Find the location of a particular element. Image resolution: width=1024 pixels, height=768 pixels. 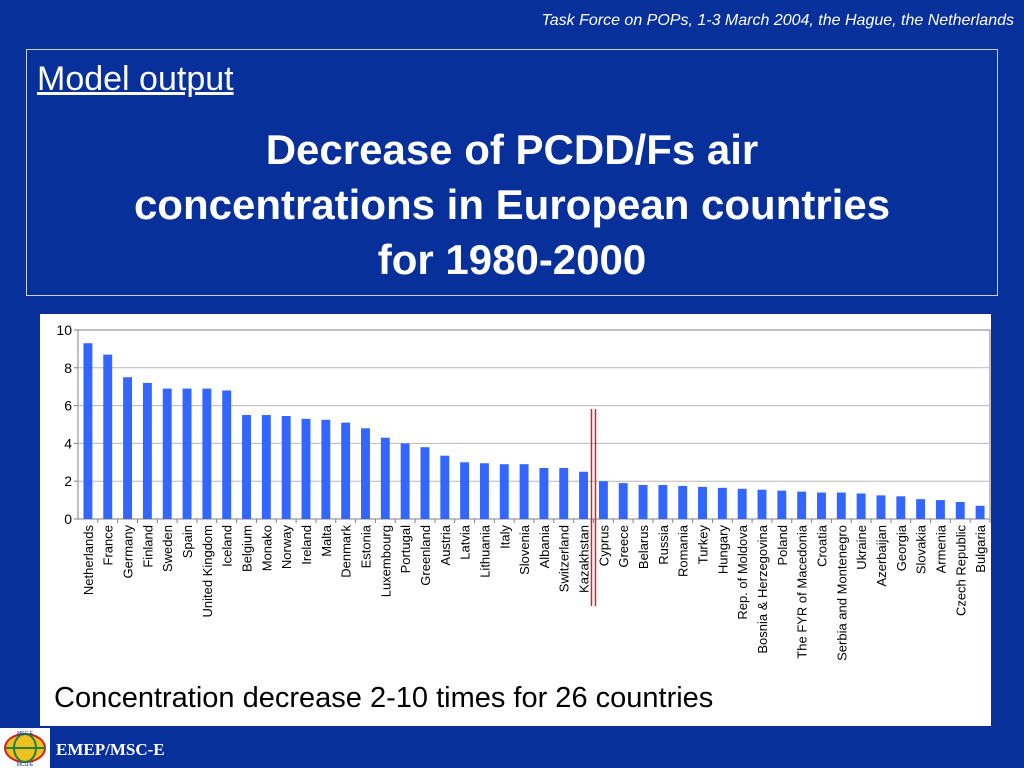

x-tick-label: Belarus is located at coordinates (643, 547).